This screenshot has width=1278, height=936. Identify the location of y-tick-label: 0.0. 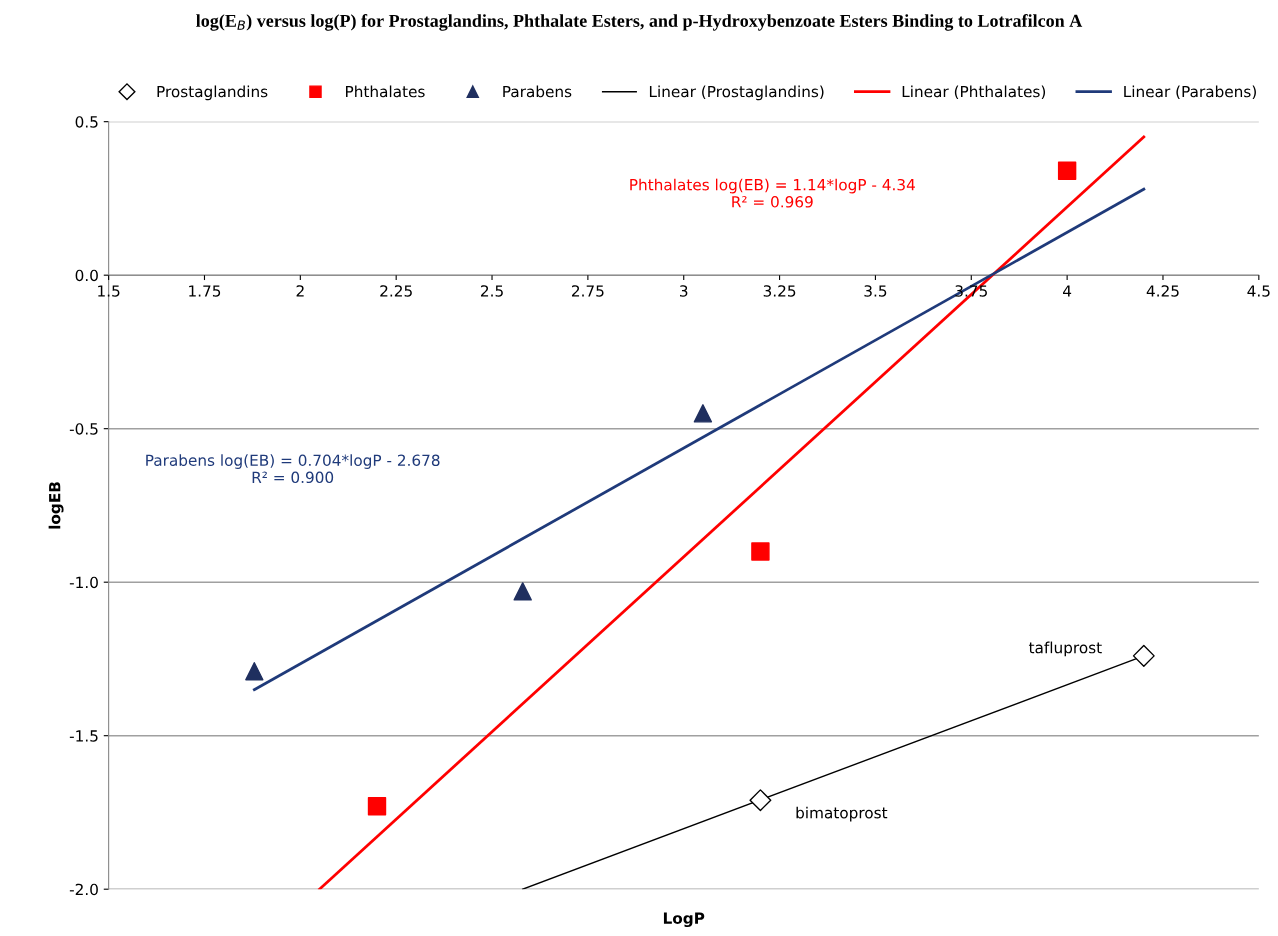
(86, 275).